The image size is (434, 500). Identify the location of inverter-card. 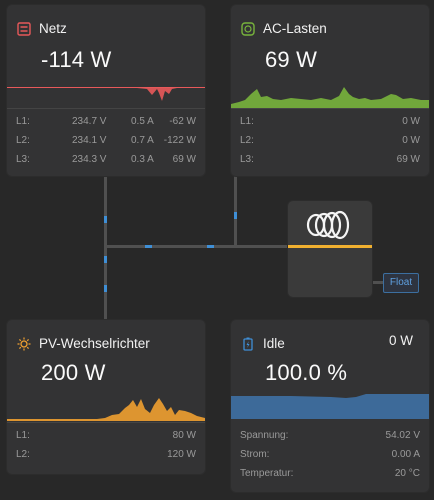
(330, 249).